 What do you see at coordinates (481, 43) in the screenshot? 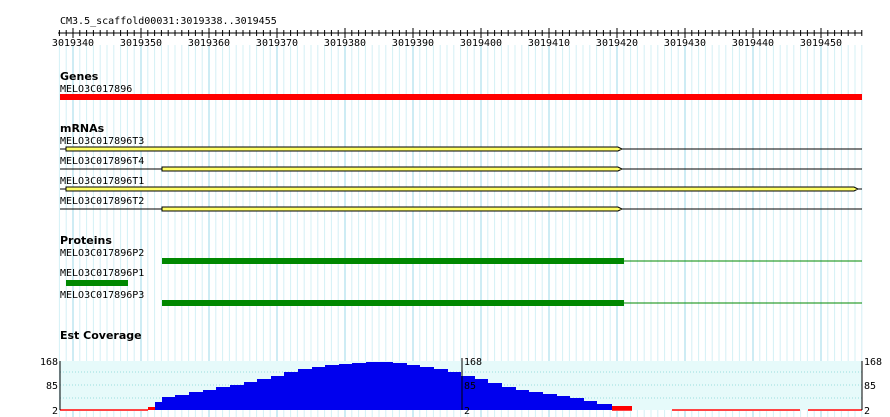
I see `ruler-label: 3019400` at bounding box center [481, 43].